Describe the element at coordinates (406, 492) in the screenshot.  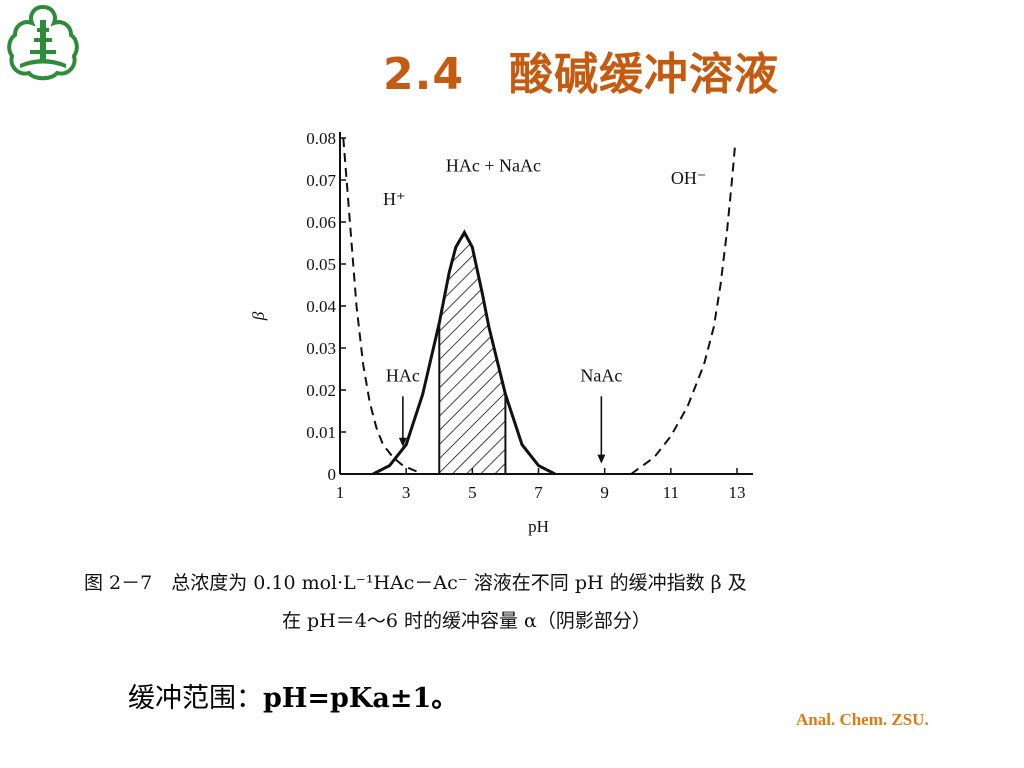
I see `x-tick-label: 3` at that location.